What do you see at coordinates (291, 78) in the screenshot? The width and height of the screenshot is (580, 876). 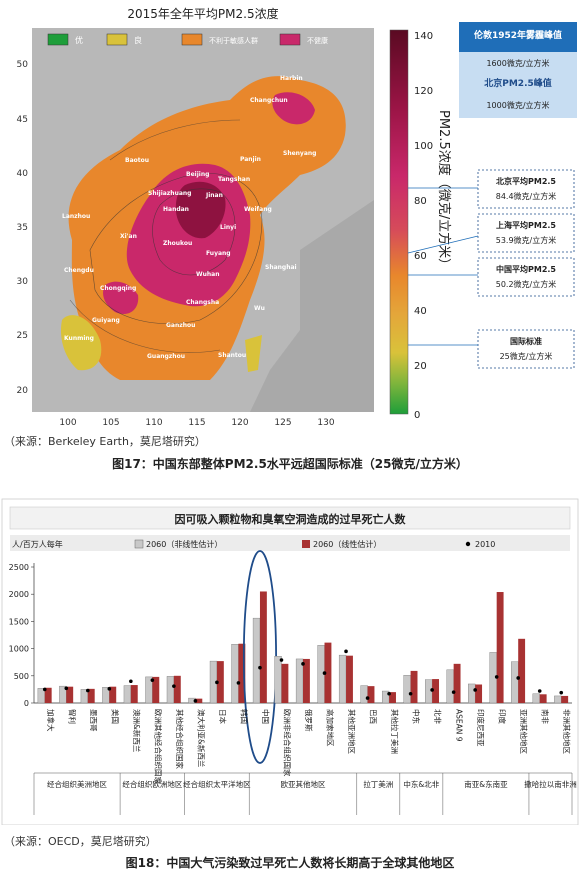 I see `svg-text: Harbin` at bounding box center [291, 78].